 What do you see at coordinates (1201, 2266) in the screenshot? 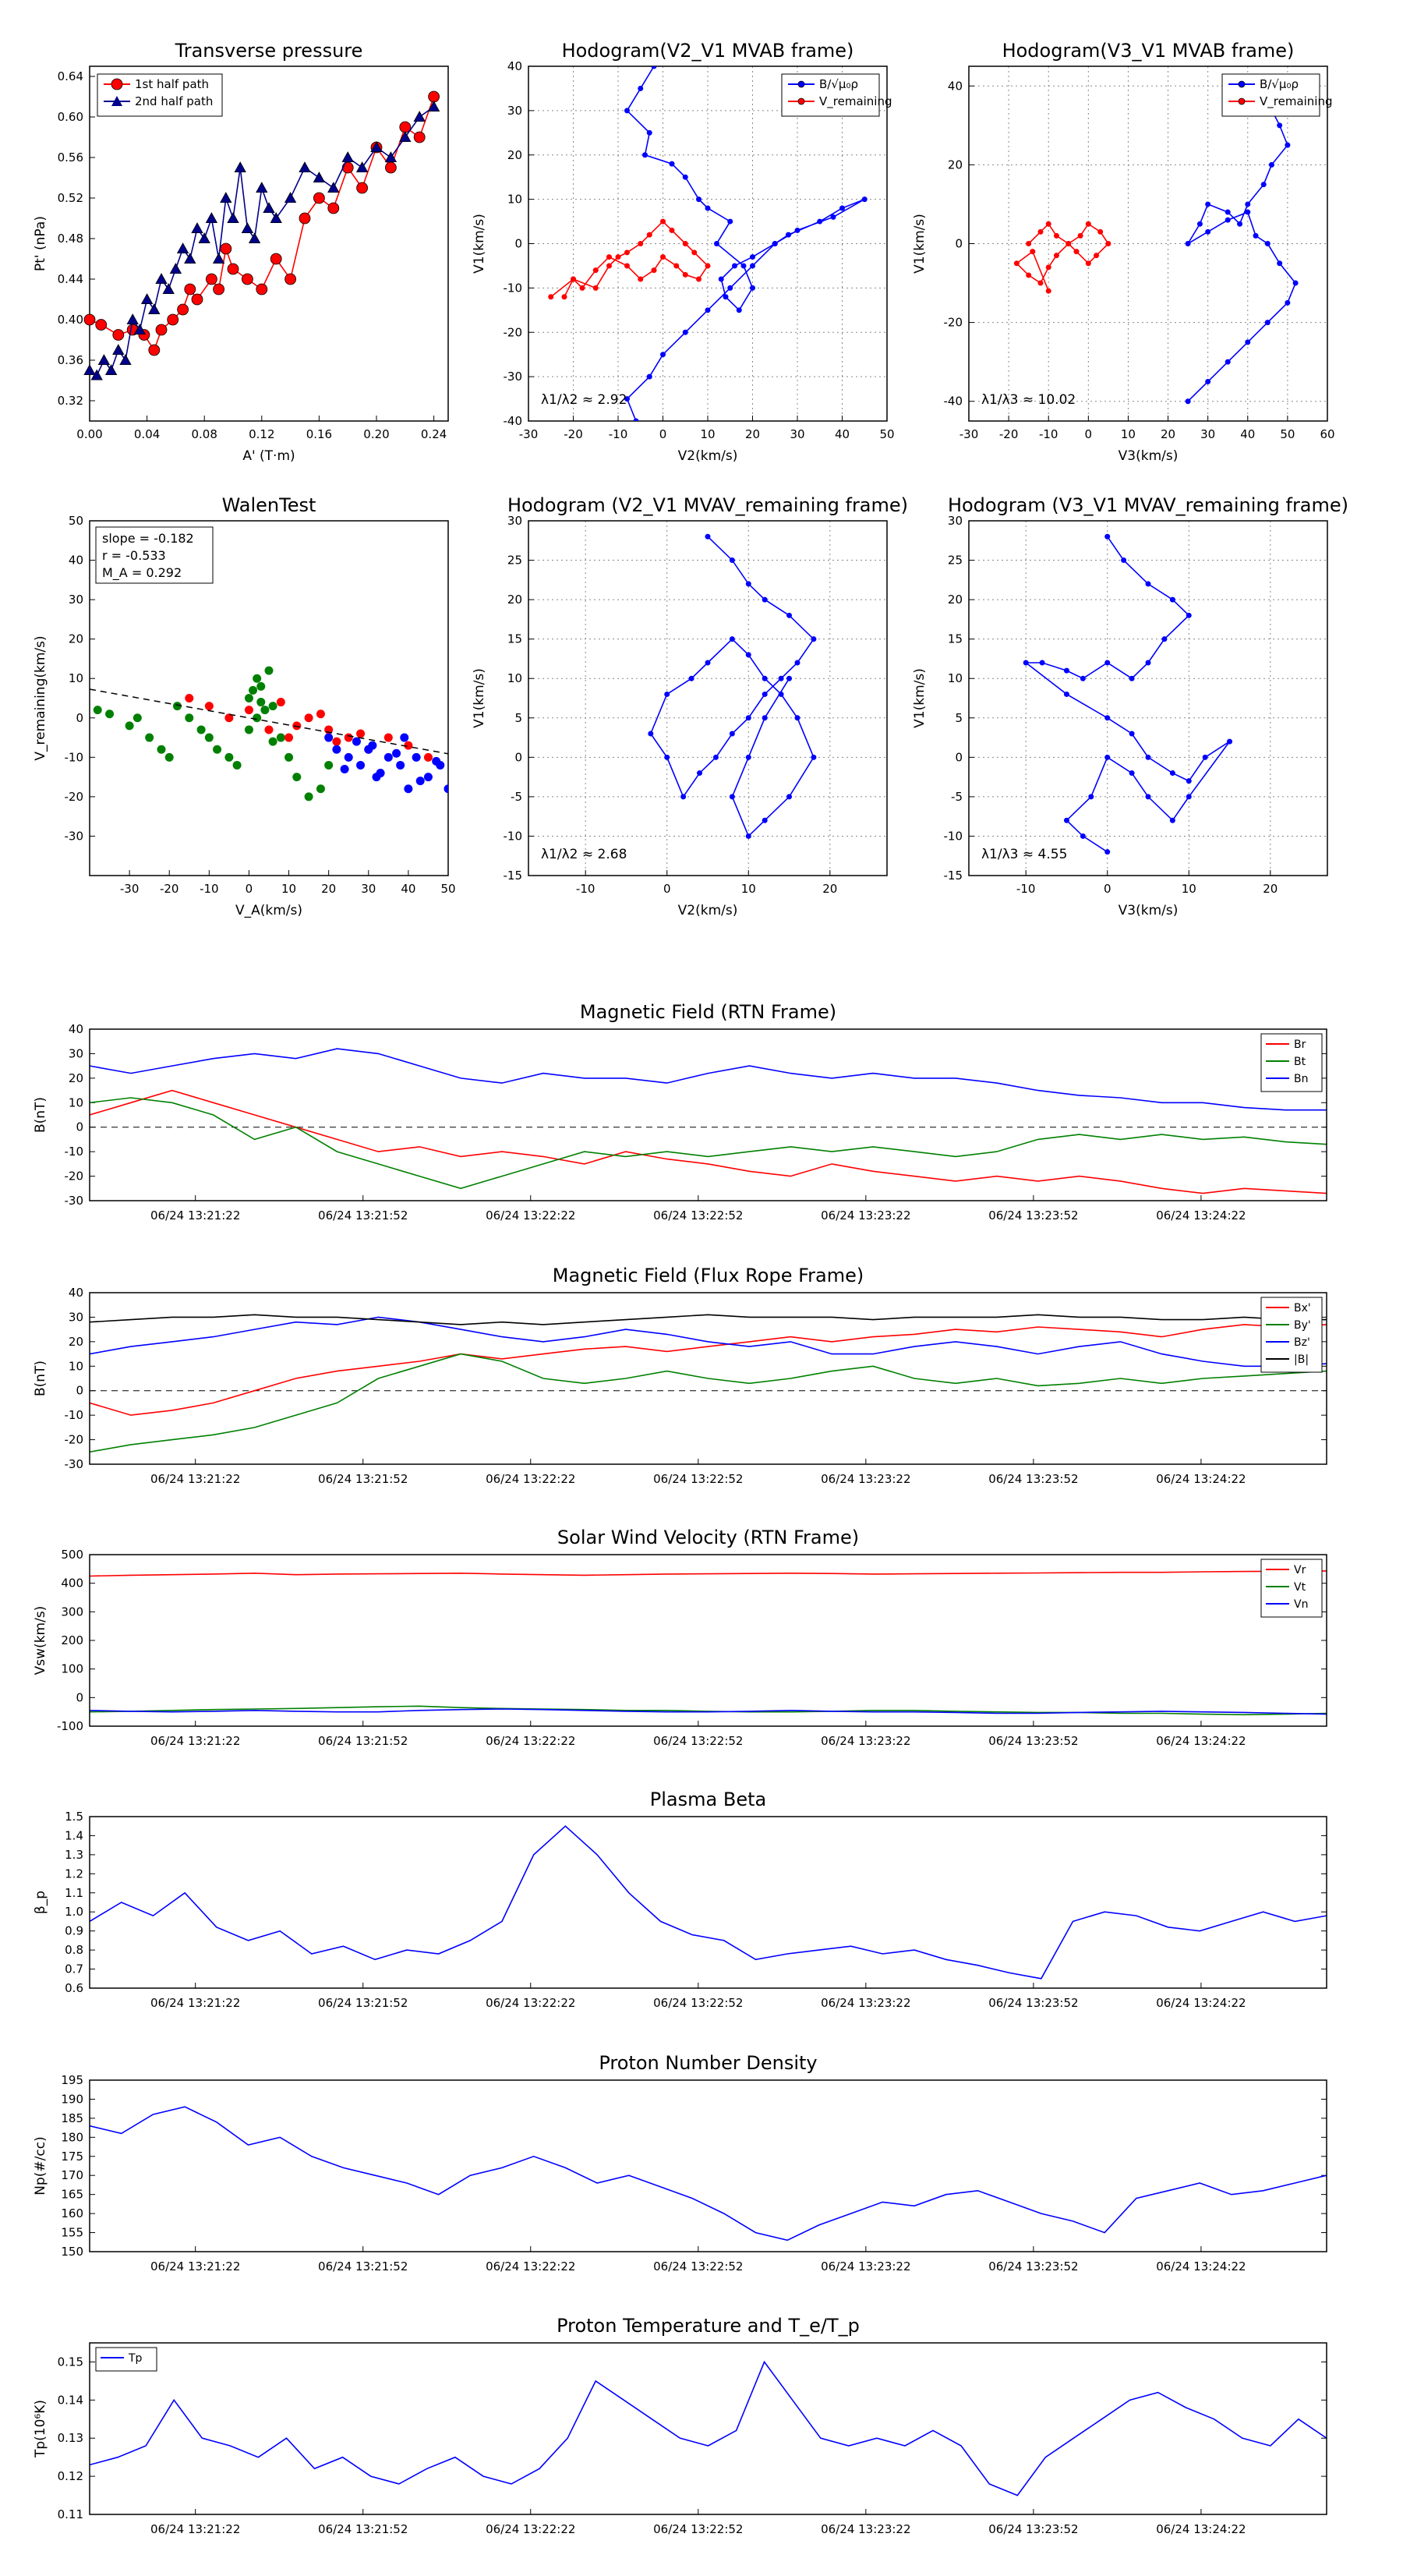
I see `x-tick-label: 06/24 13:24:22` at bounding box center [1201, 2266].